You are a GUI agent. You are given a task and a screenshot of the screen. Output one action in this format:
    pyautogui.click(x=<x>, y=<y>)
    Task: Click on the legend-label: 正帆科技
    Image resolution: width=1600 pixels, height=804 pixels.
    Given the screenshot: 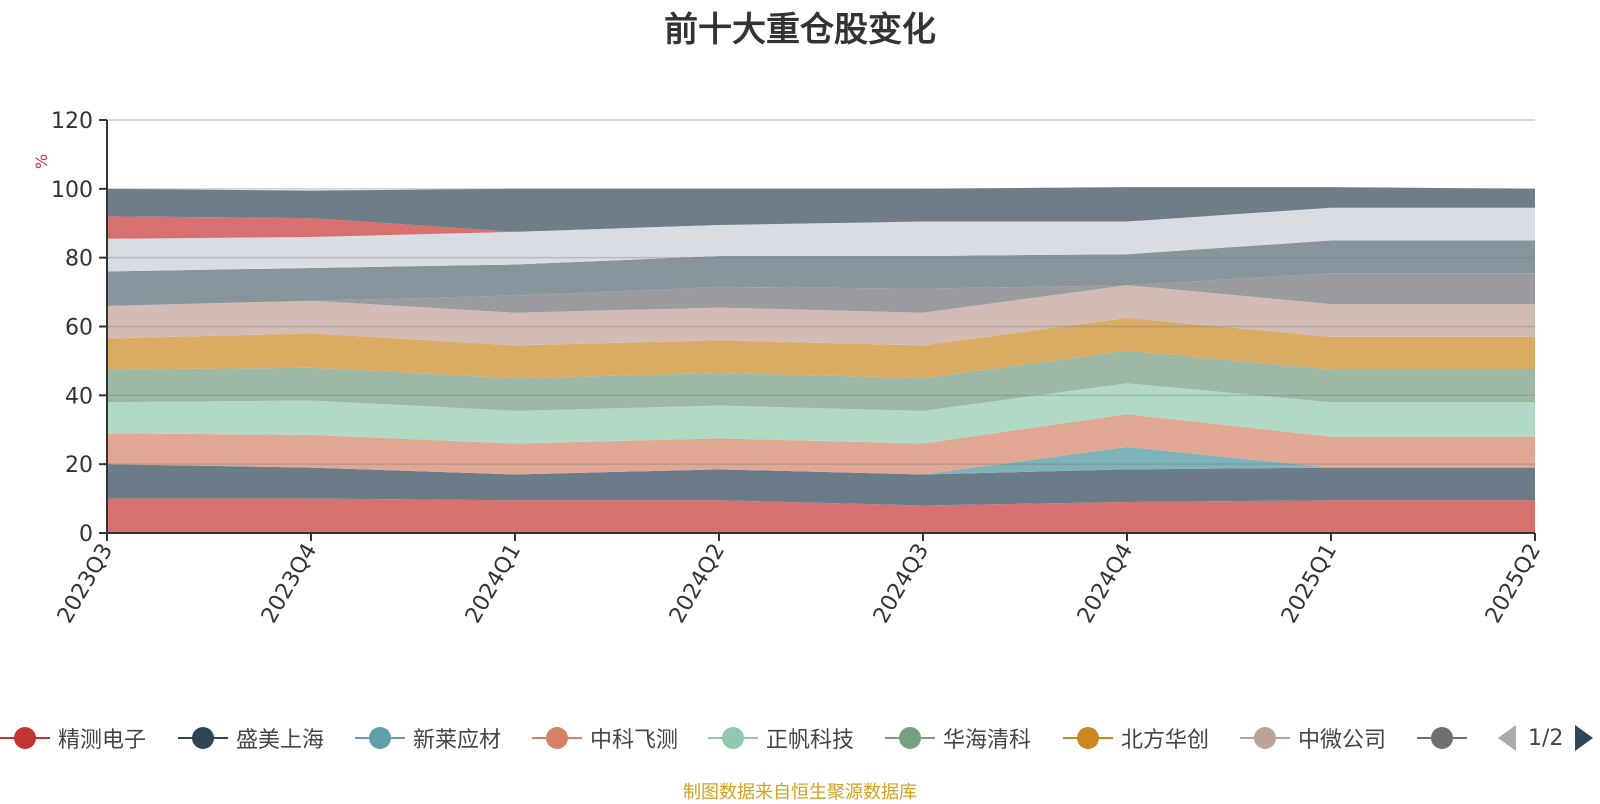 What is the action you would take?
    pyautogui.click(x=810, y=740)
    